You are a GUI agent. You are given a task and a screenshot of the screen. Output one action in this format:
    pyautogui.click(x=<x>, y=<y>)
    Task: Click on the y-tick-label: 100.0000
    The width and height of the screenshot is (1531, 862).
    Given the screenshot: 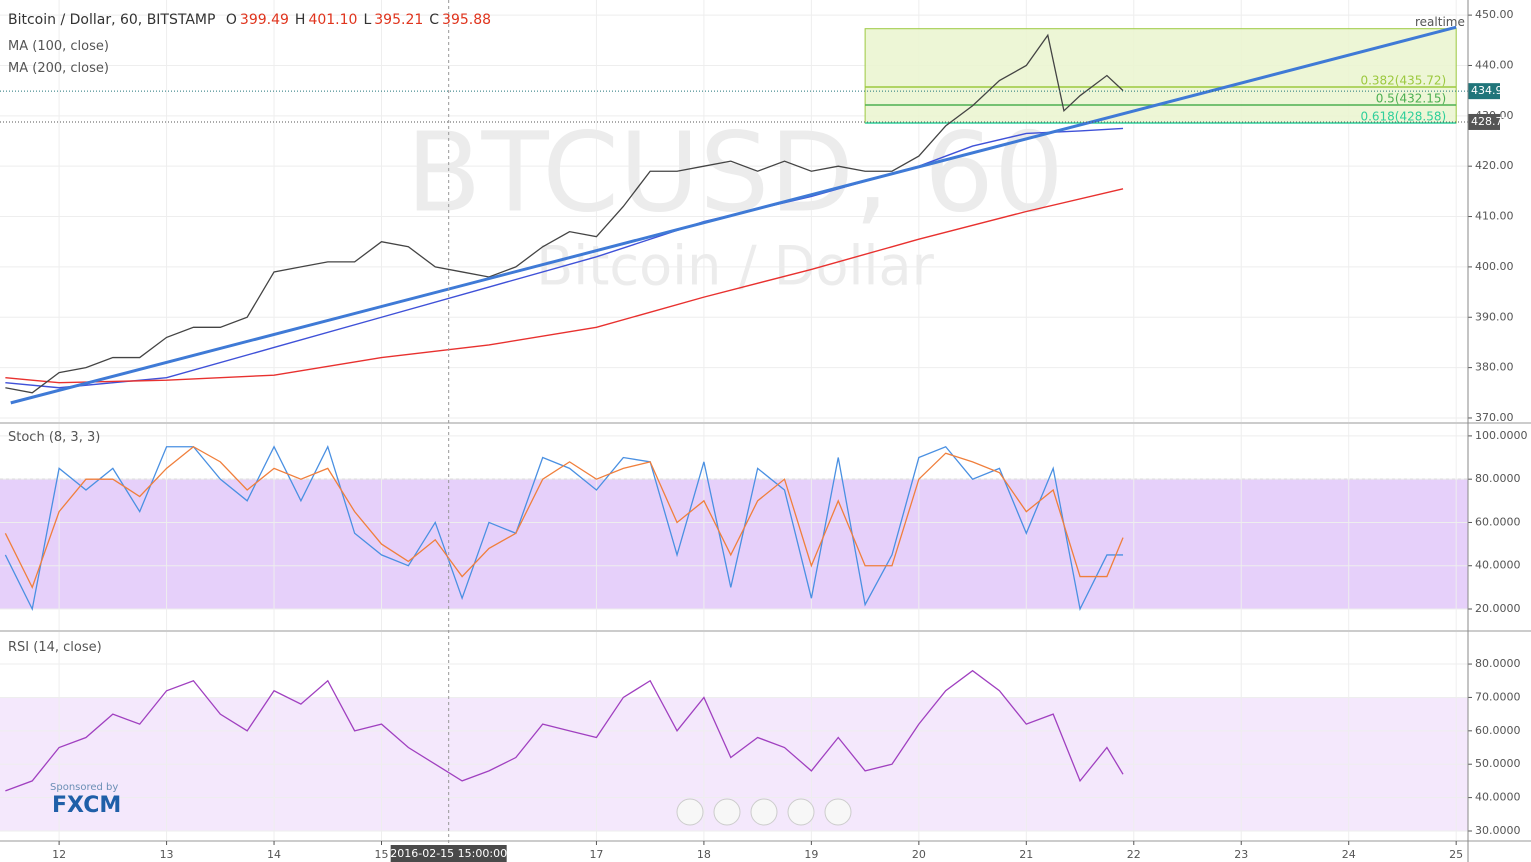 What is the action you would take?
    pyautogui.click(x=1501, y=435)
    